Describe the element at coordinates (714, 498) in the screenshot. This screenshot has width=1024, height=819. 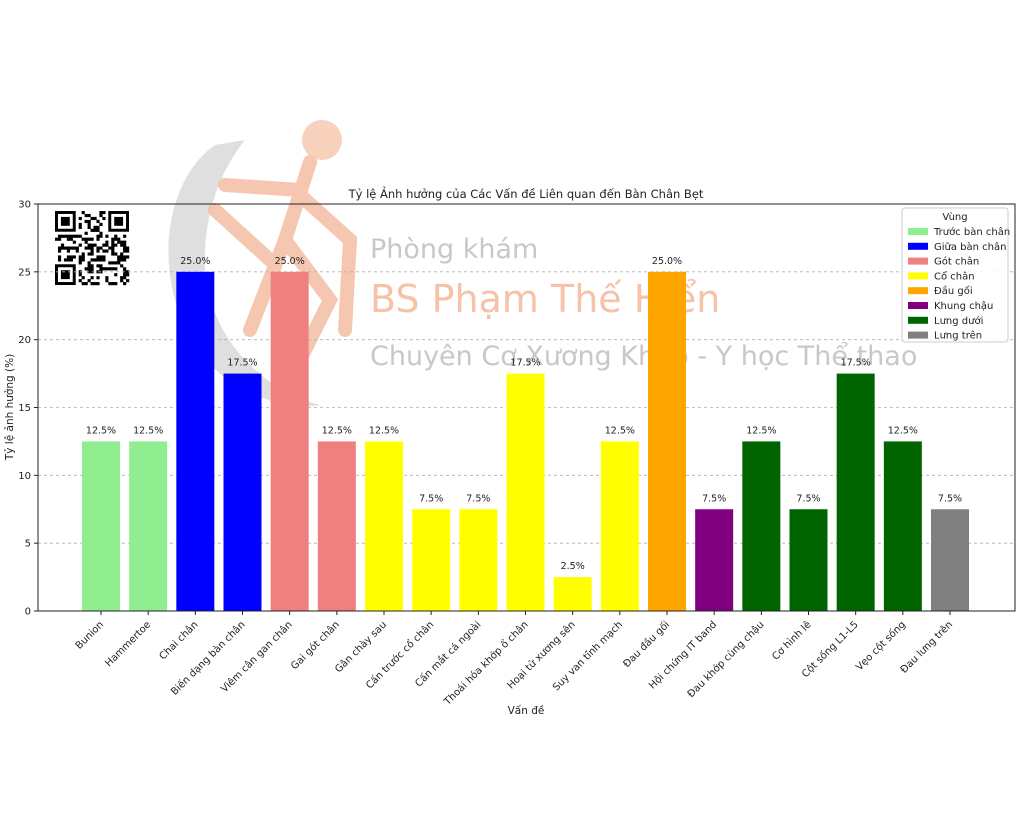
I see `bar-value-label-13: 7.5%` at that location.